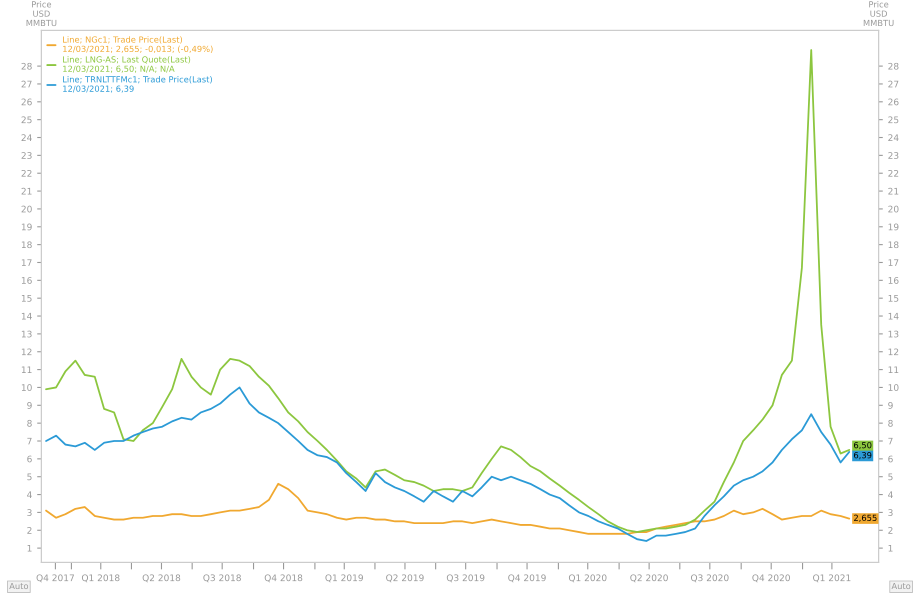  Describe the element at coordinates (29, 477) in the screenshot. I see `y-tick-label: 5` at that location.